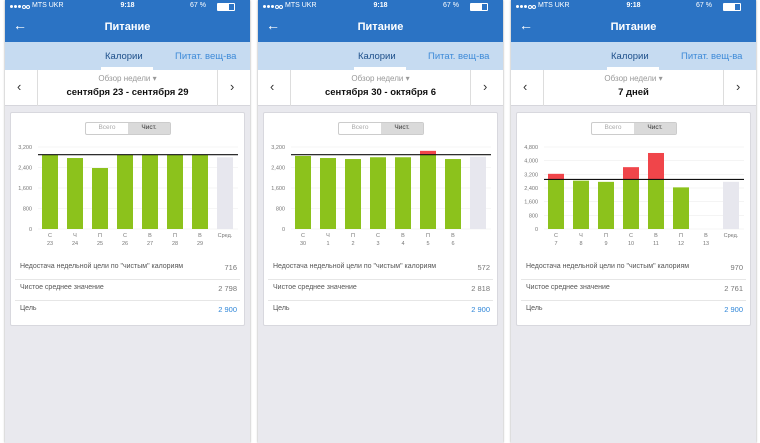 The width and height of the screenshot is (760, 443). Describe the element at coordinates (531, 162) in the screenshot. I see `y-tick-label: 4,000` at that location.